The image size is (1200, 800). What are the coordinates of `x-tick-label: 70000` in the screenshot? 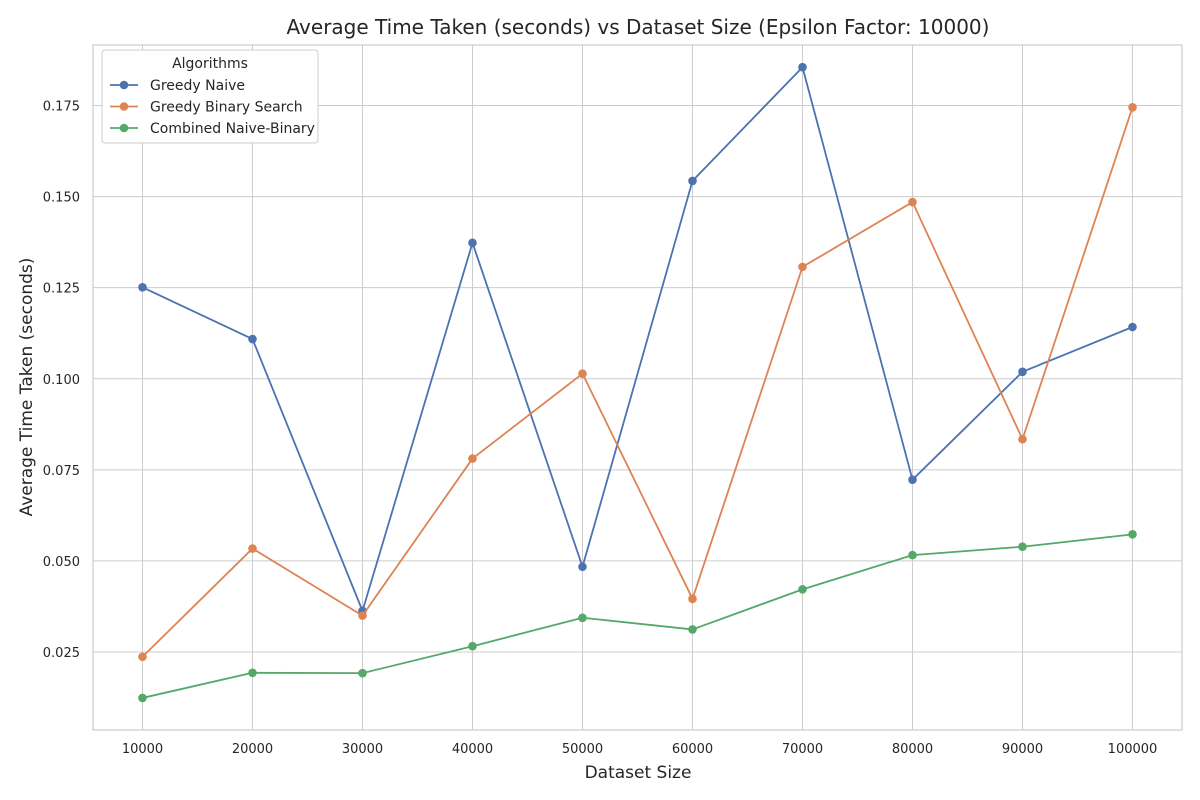 It's located at (802, 749).